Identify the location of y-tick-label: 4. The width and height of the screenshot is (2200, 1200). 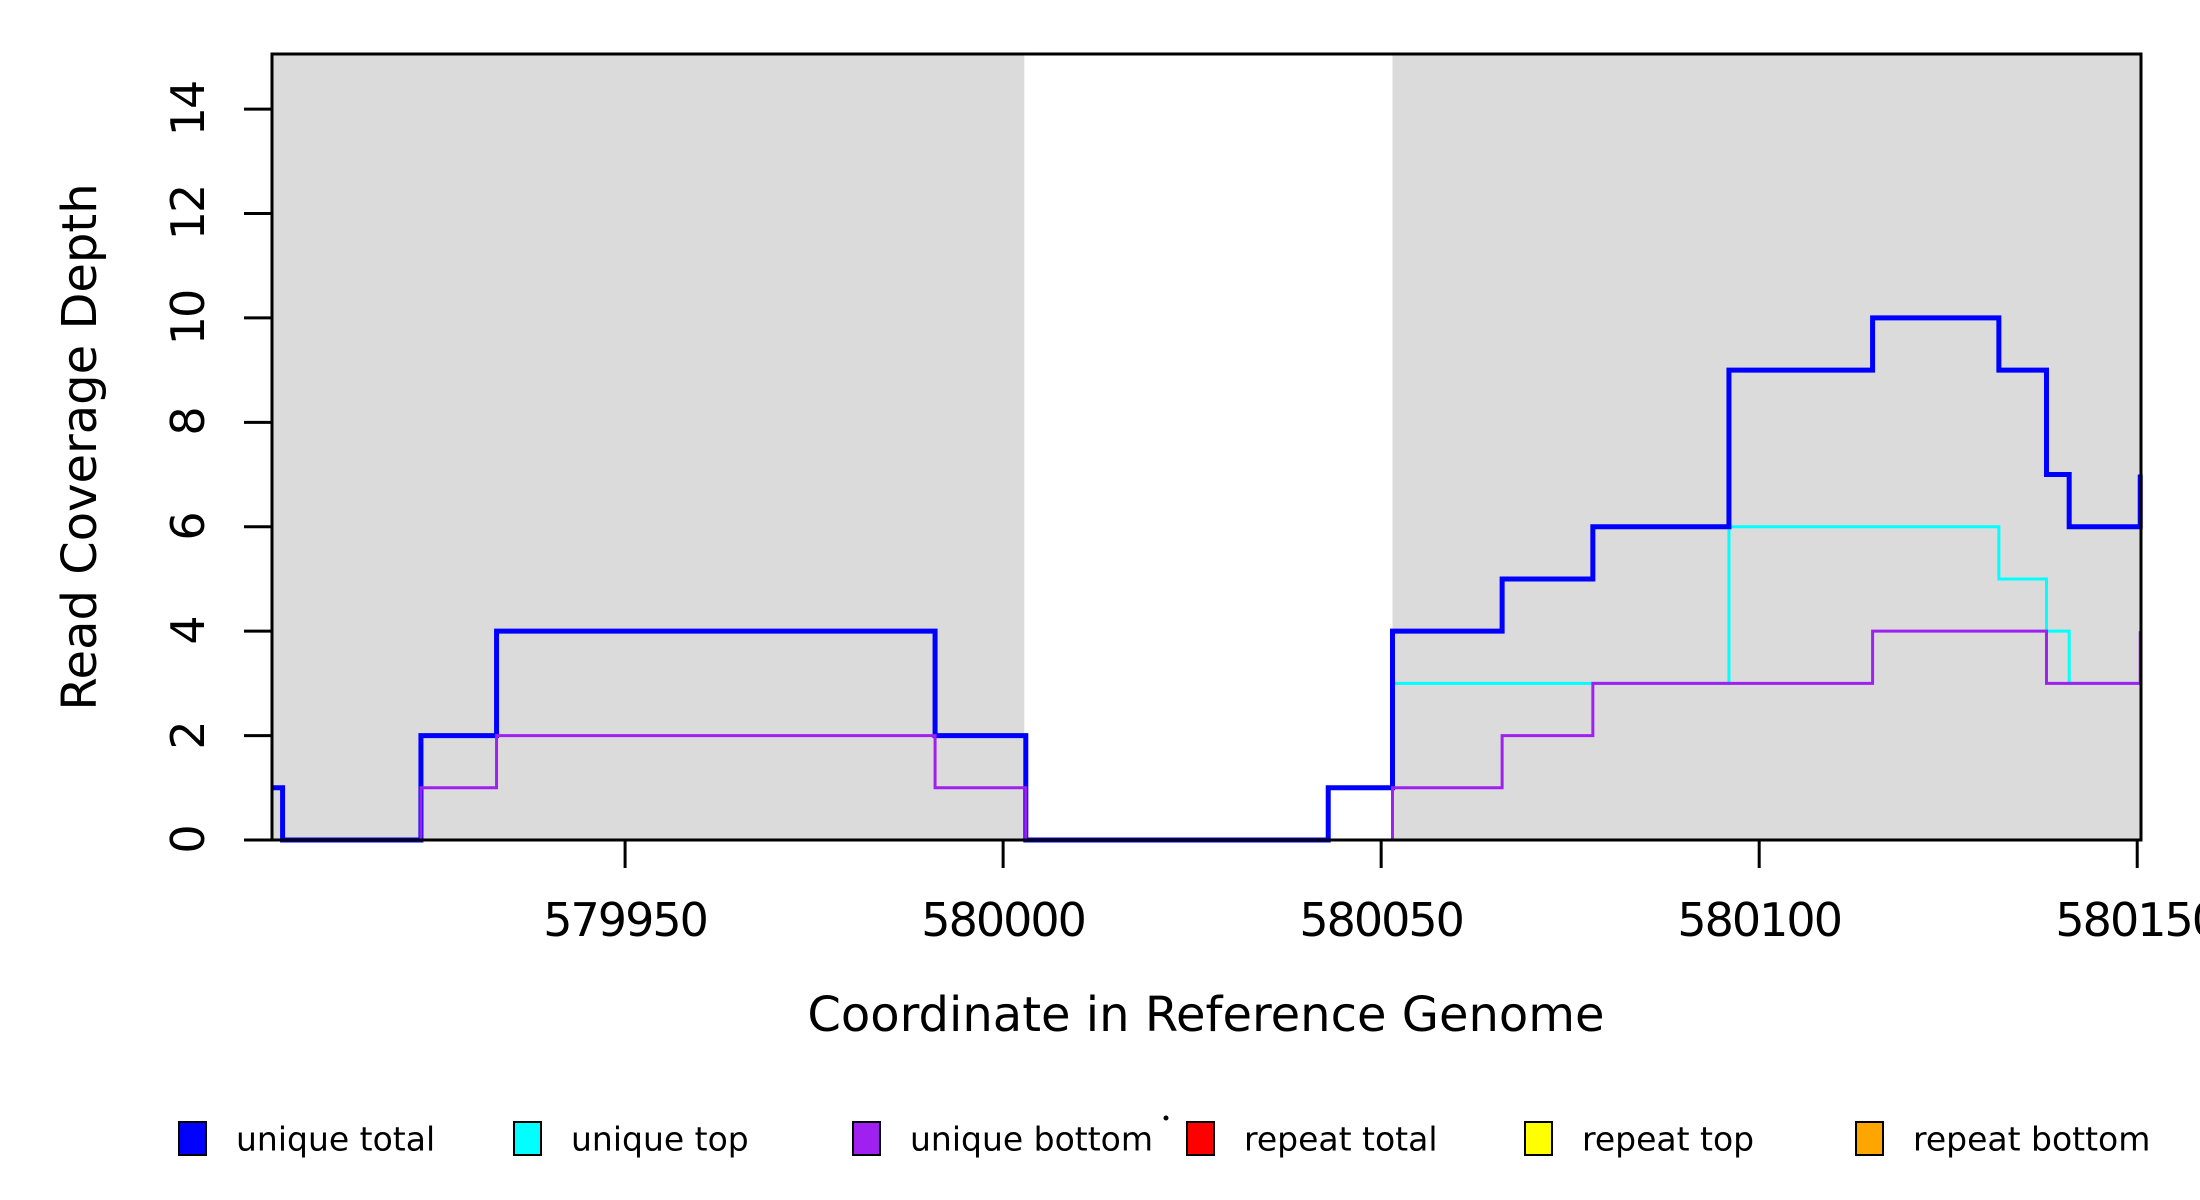
(188, 631).